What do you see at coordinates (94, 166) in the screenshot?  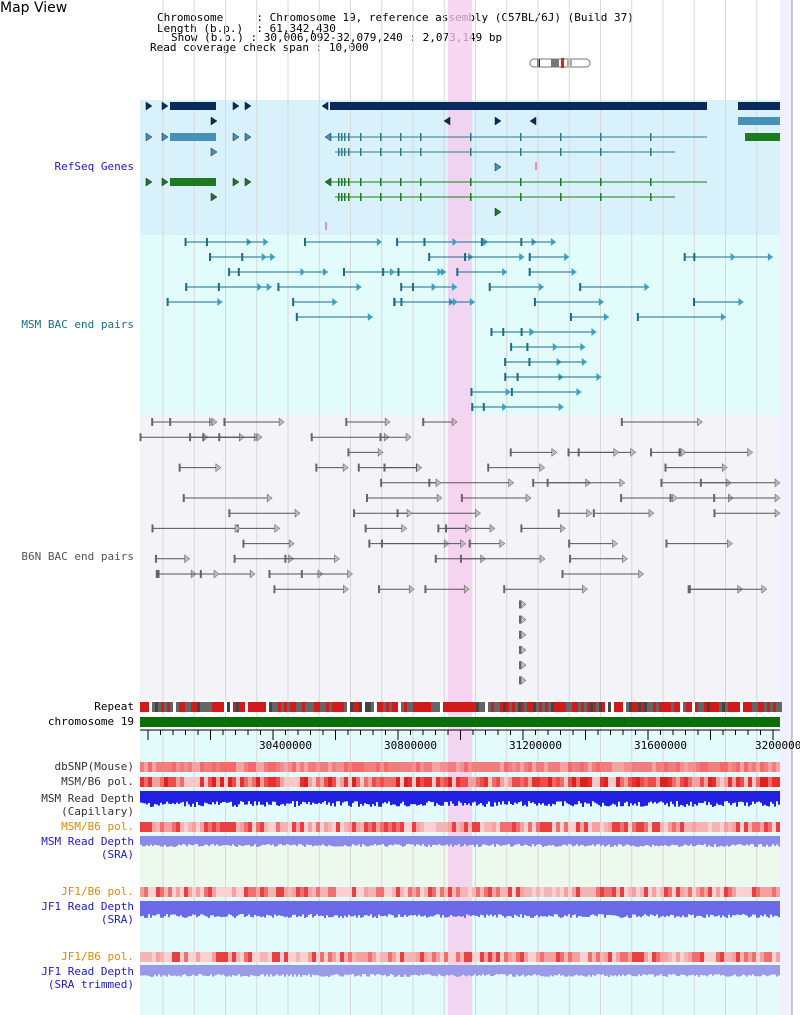 I see `refseq-track-label: RefSeq Genes` at bounding box center [94, 166].